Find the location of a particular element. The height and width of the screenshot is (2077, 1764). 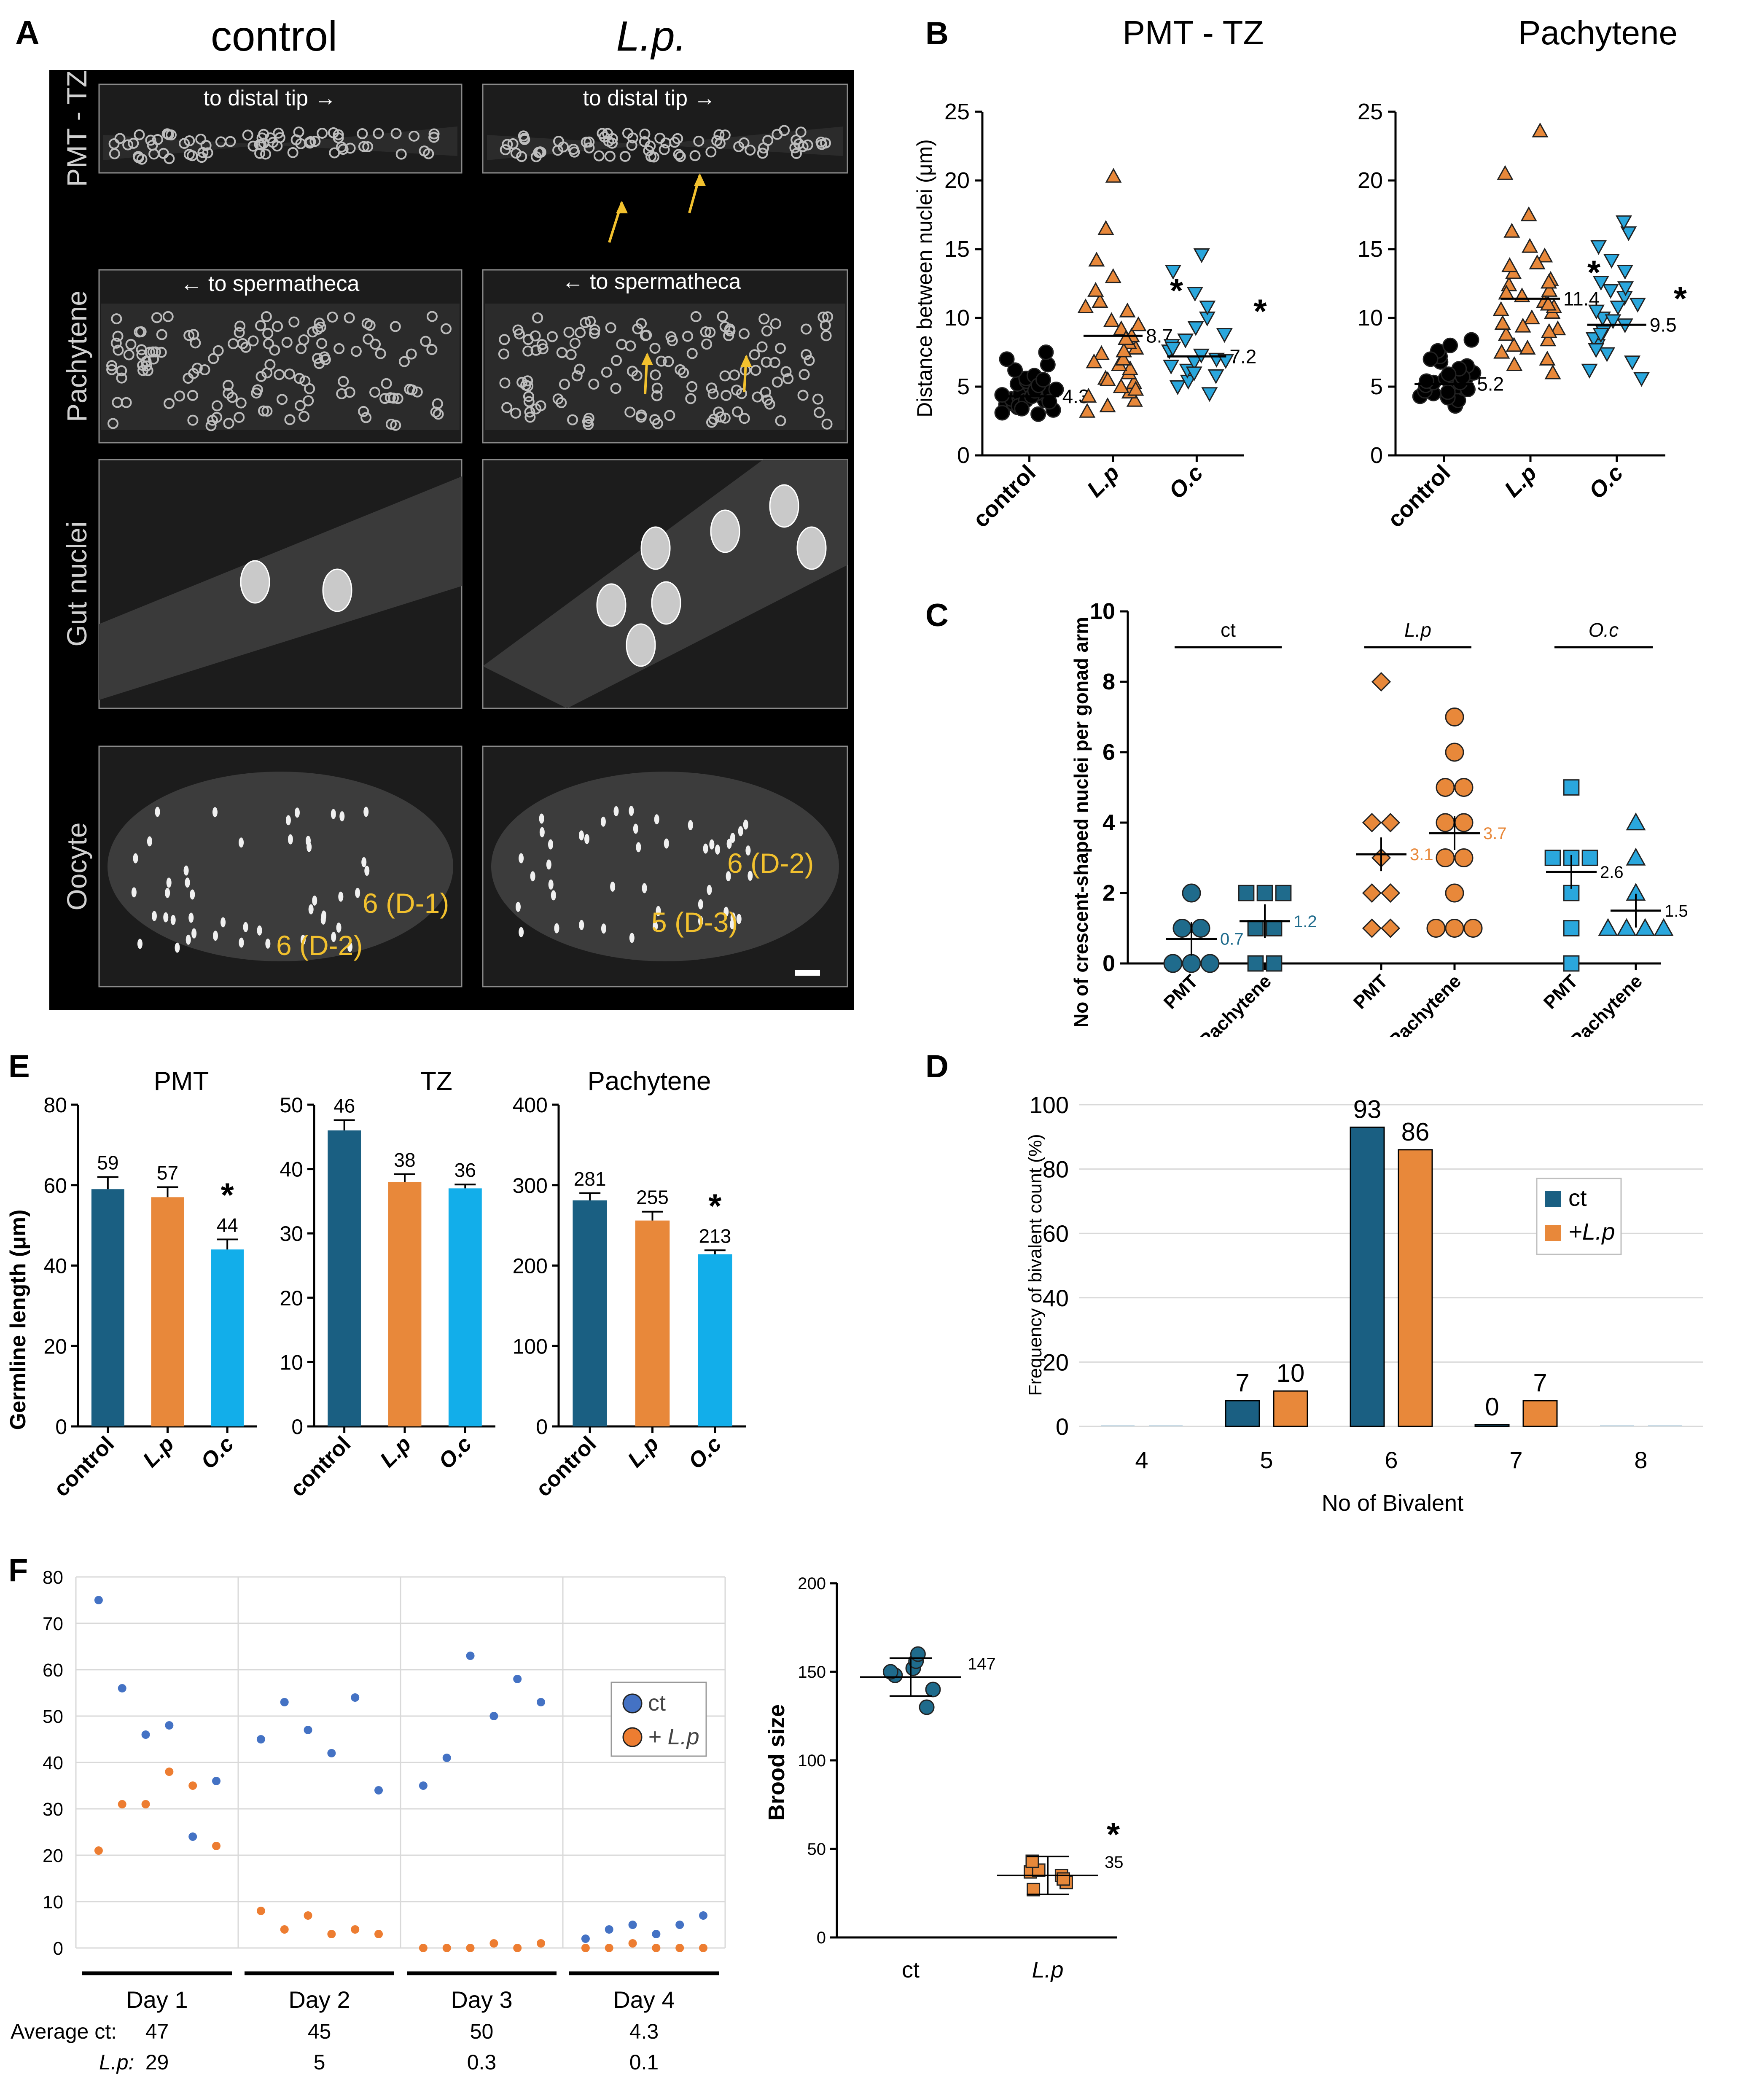

x-tick-label: control is located at coordinates (321, 1466).